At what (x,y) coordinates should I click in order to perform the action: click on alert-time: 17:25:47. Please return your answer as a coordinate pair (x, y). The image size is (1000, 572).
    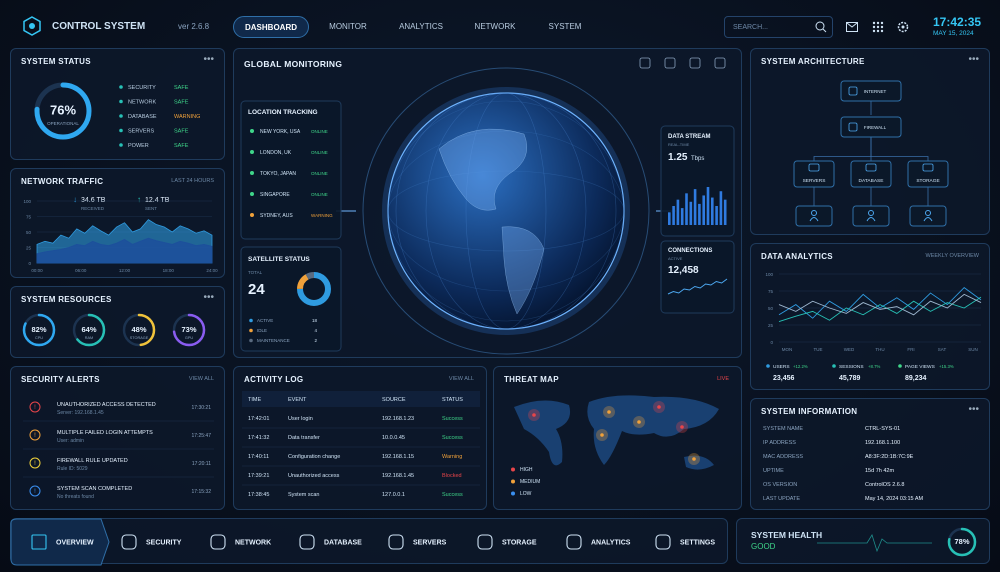
    Looking at the image, I should click on (202, 436).